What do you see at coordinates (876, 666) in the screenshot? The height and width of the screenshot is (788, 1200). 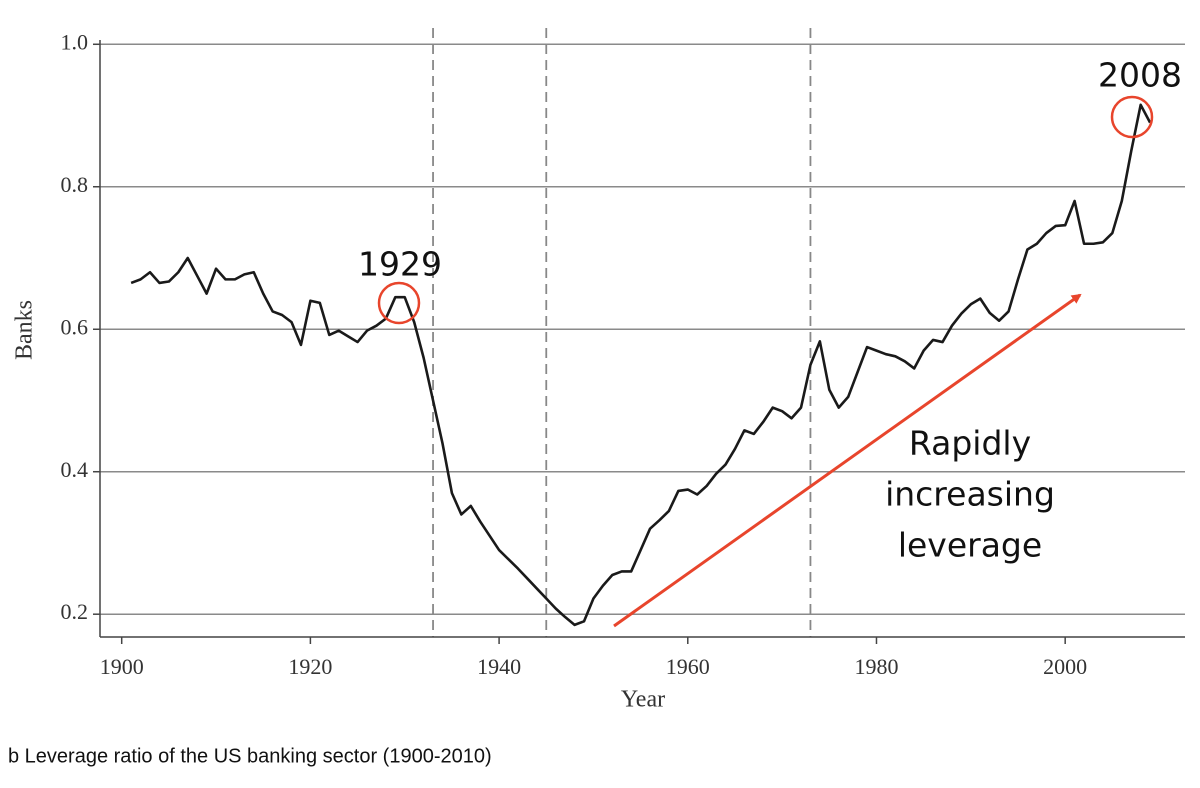 I see `x-tick-label: 1980` at bounding box center [876, 666].